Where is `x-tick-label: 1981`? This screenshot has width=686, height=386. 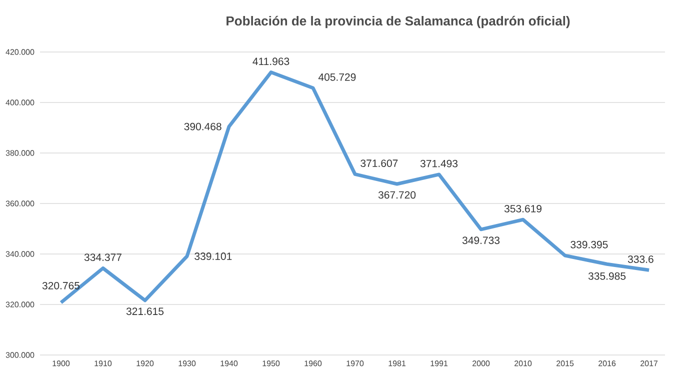
x-tick-label: 1981 is located at coordinates (397, 363).